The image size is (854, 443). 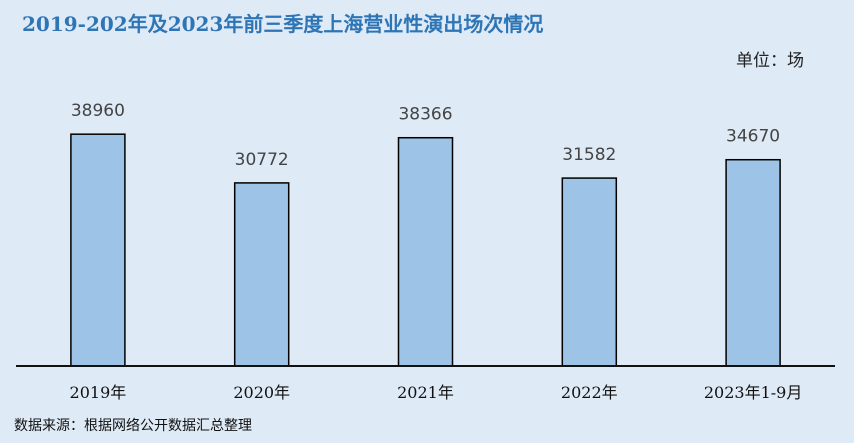 I want to click on x-tick-label: 2020年, so click(x=261, y=392).